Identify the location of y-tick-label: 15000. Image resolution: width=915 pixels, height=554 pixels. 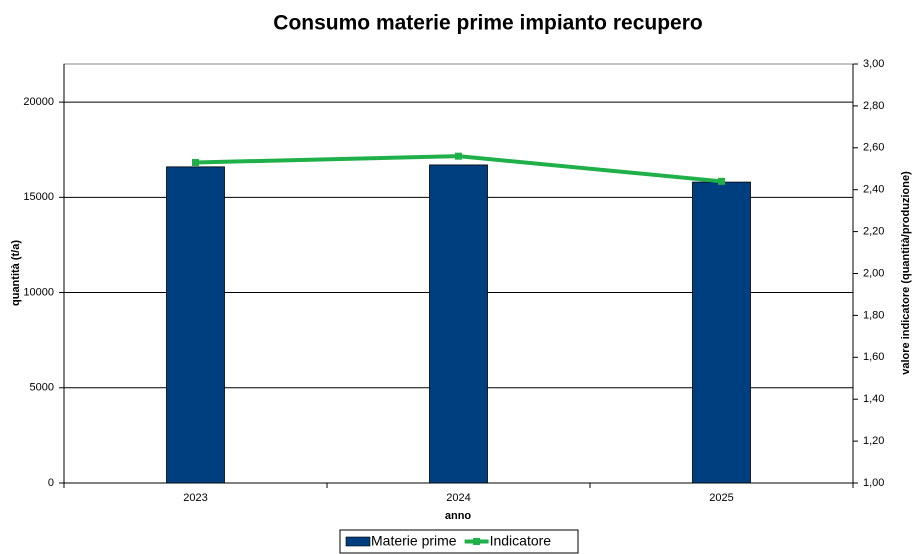
(38, 197).